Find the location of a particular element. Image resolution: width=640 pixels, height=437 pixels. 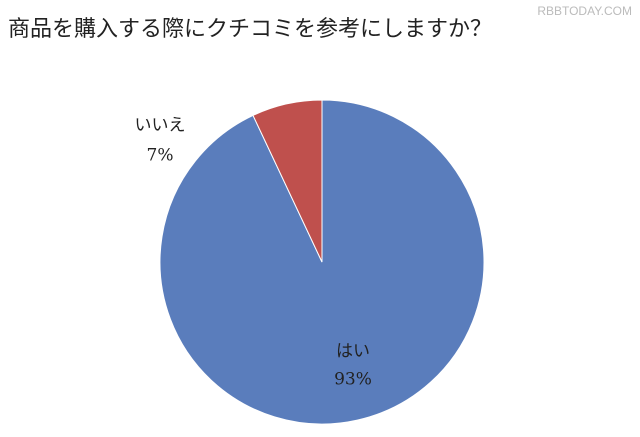

value-label: 93% is located at coordinates (353, 380).